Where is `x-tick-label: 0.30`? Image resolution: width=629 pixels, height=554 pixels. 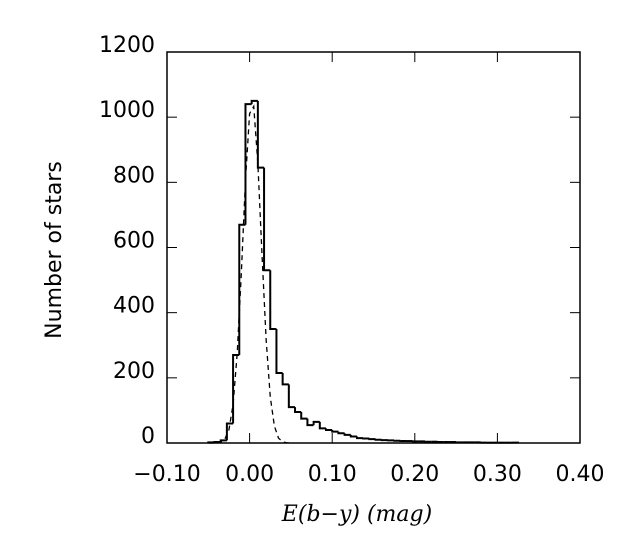
x-tick-label: 0.30 is located at coordinates (497, 474).